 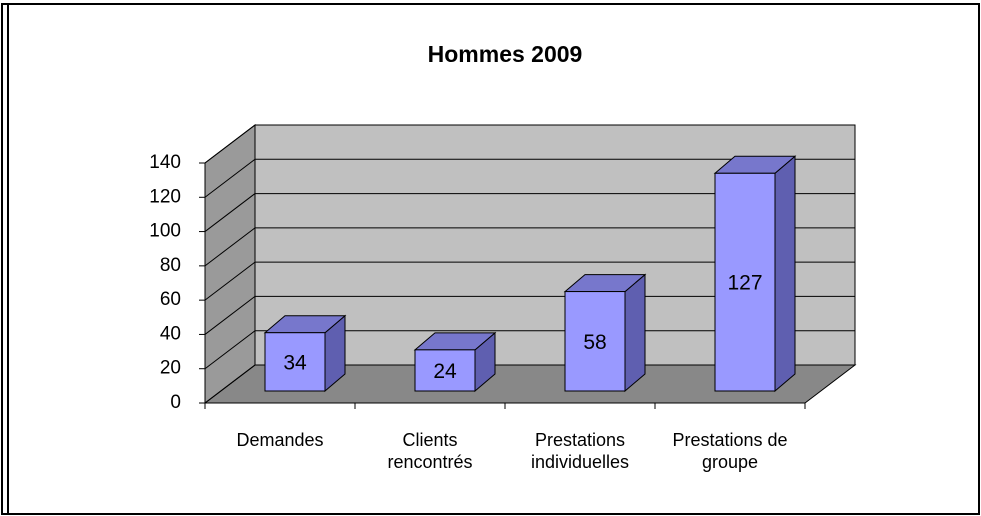 What do you see at coordinates (165, 196) in the screenshot?
I see `y-tick-label: 120` at bounding box center [165, 196].